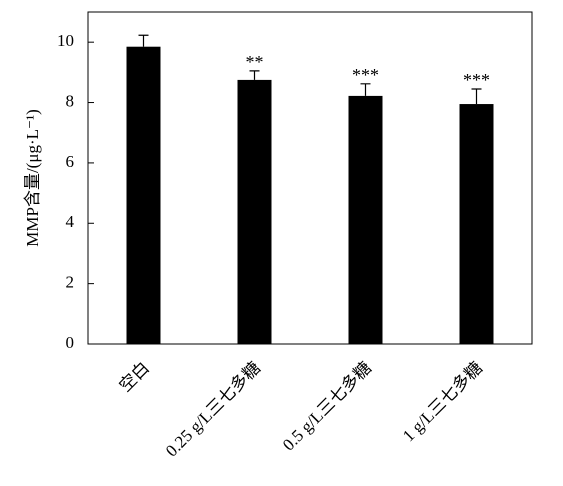  Describe the element at coordinates (70, 282) in the screenshot. I see `y-tick-label: 2` at that location.